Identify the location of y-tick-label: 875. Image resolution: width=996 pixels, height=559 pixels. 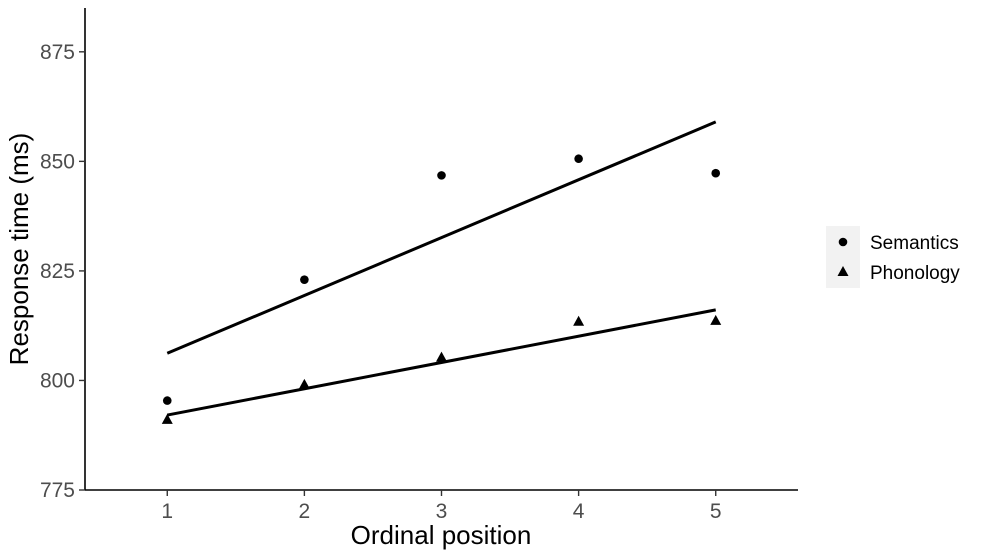
(57, 52).